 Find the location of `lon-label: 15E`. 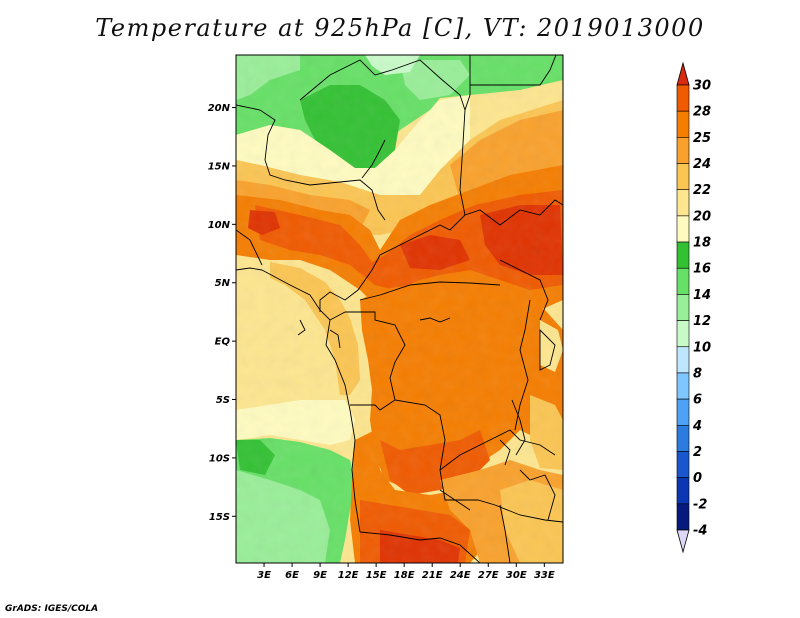

lon-label: 15E is located at coordinates (376, 575).